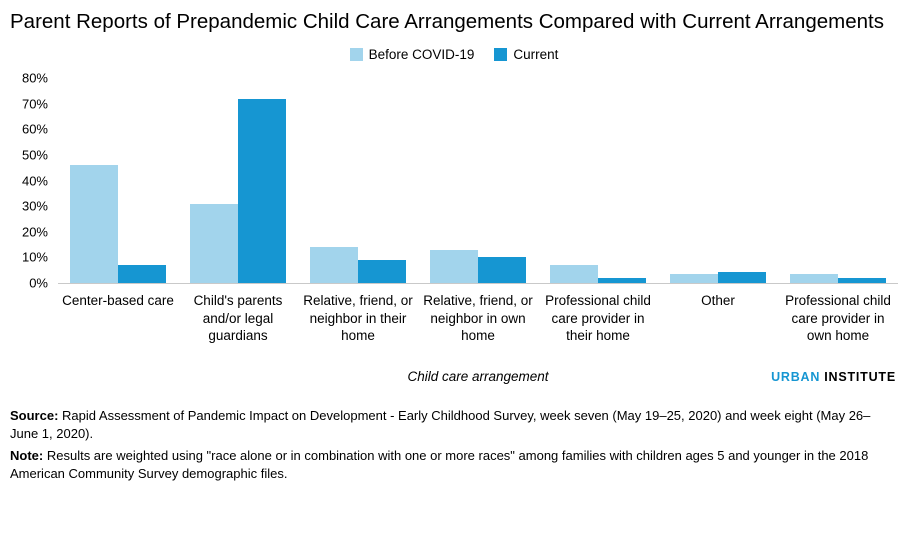 This screenshot has width=910, height=544. What do you see at coordinates (478, 376) in the screenshot?
I see `x-axis-title: Child care arrangement` at bounding box center [478, 376].